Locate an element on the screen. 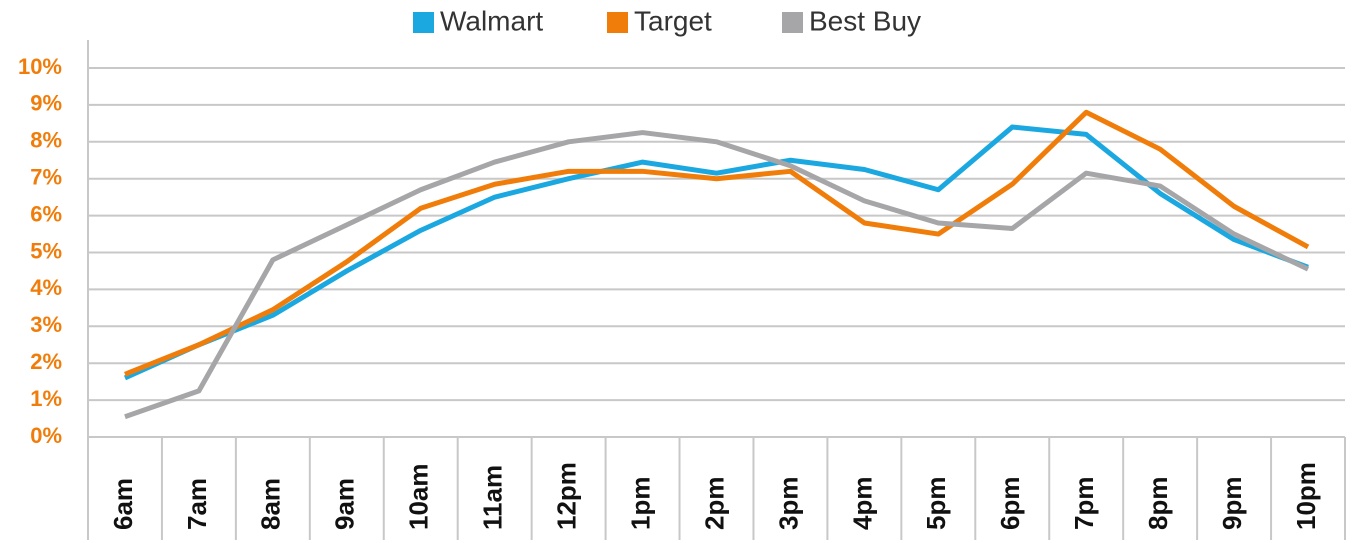 Image resolution: width=1352 pixels, height=543 pixels. x-tick-label: 10am is located at coordinates (419, 497).